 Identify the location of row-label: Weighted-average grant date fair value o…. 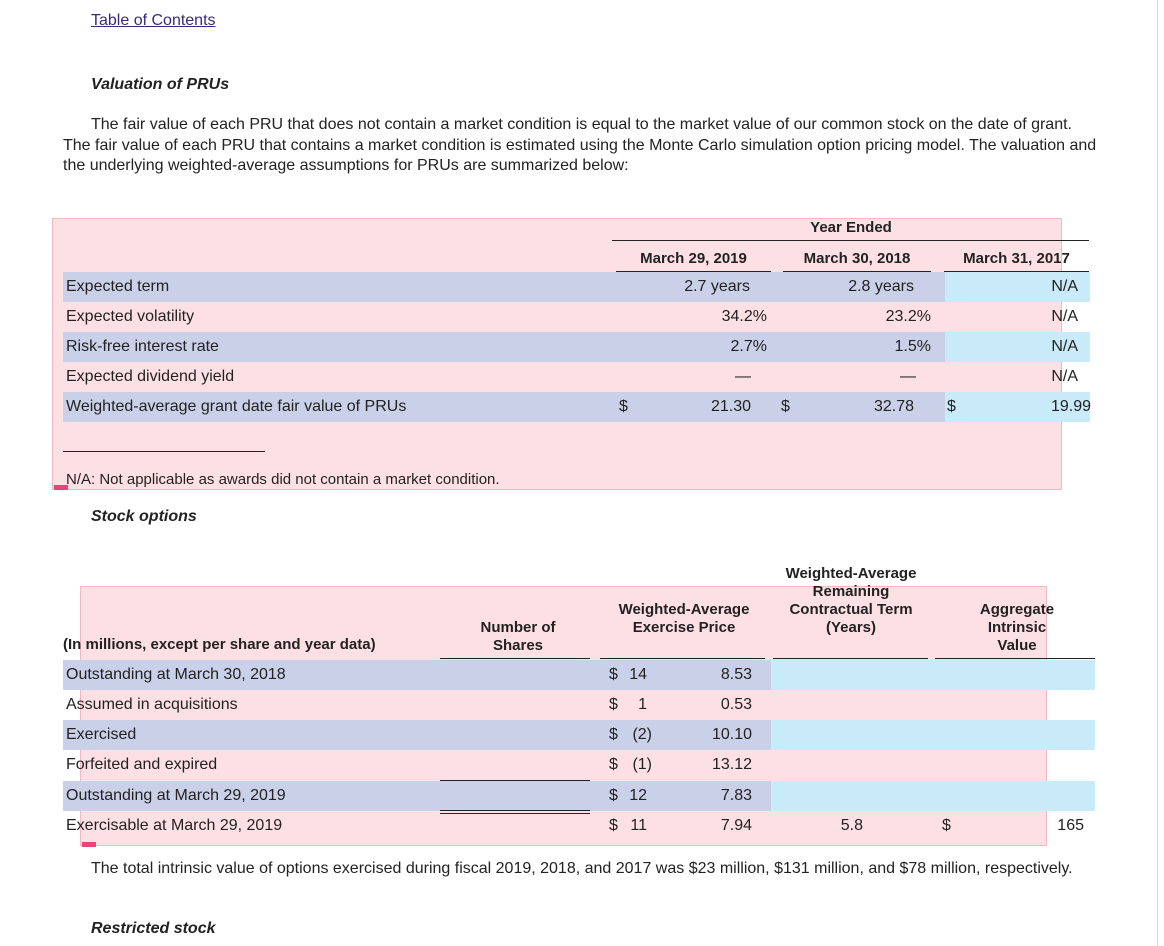
(236, 406).